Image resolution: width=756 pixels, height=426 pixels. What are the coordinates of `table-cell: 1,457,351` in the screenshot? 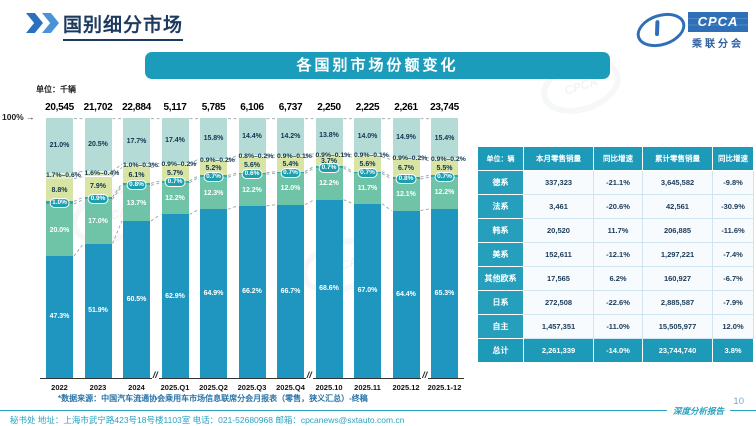 It's located at (558, 326).